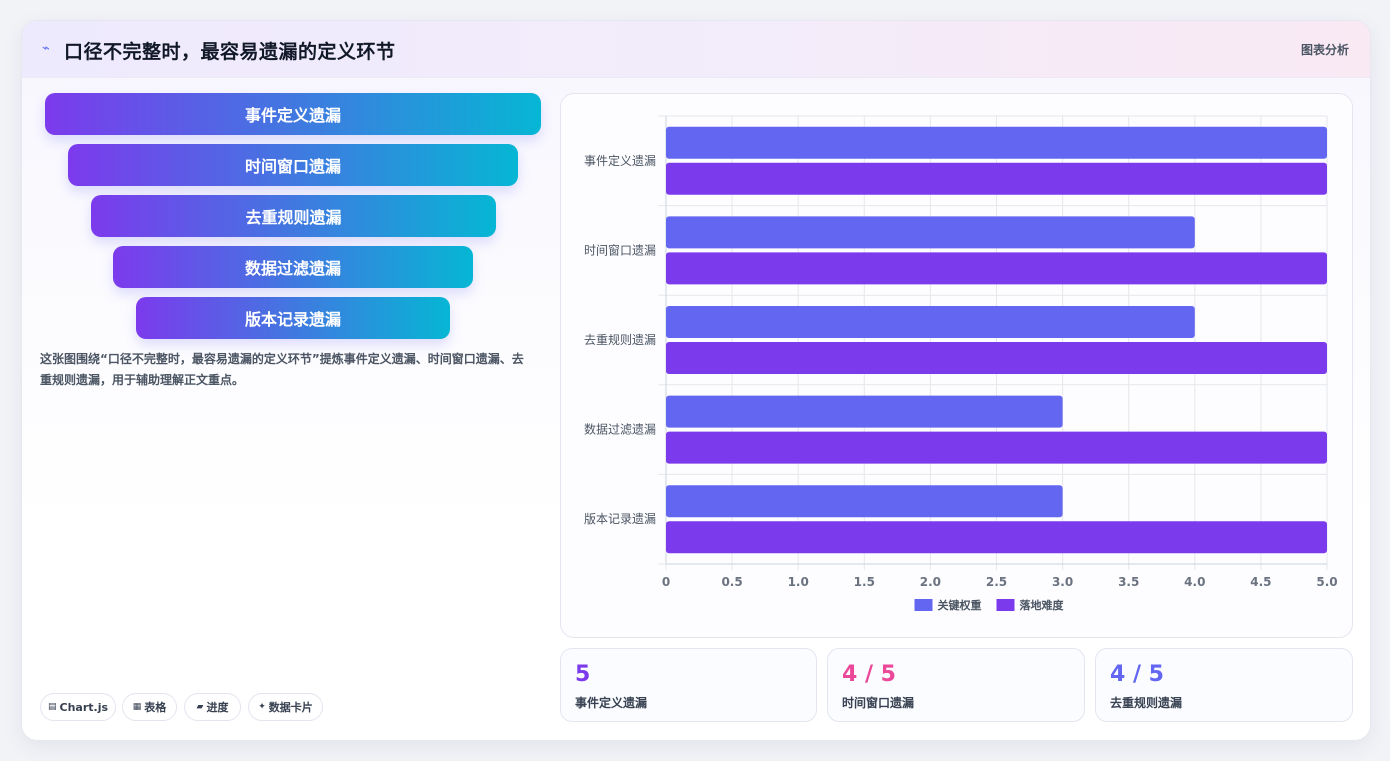  What do you see at coordinates (798, 582) in the screenshot?
I see `x-tick-label: 1.0` at bounding box center [798, 582].